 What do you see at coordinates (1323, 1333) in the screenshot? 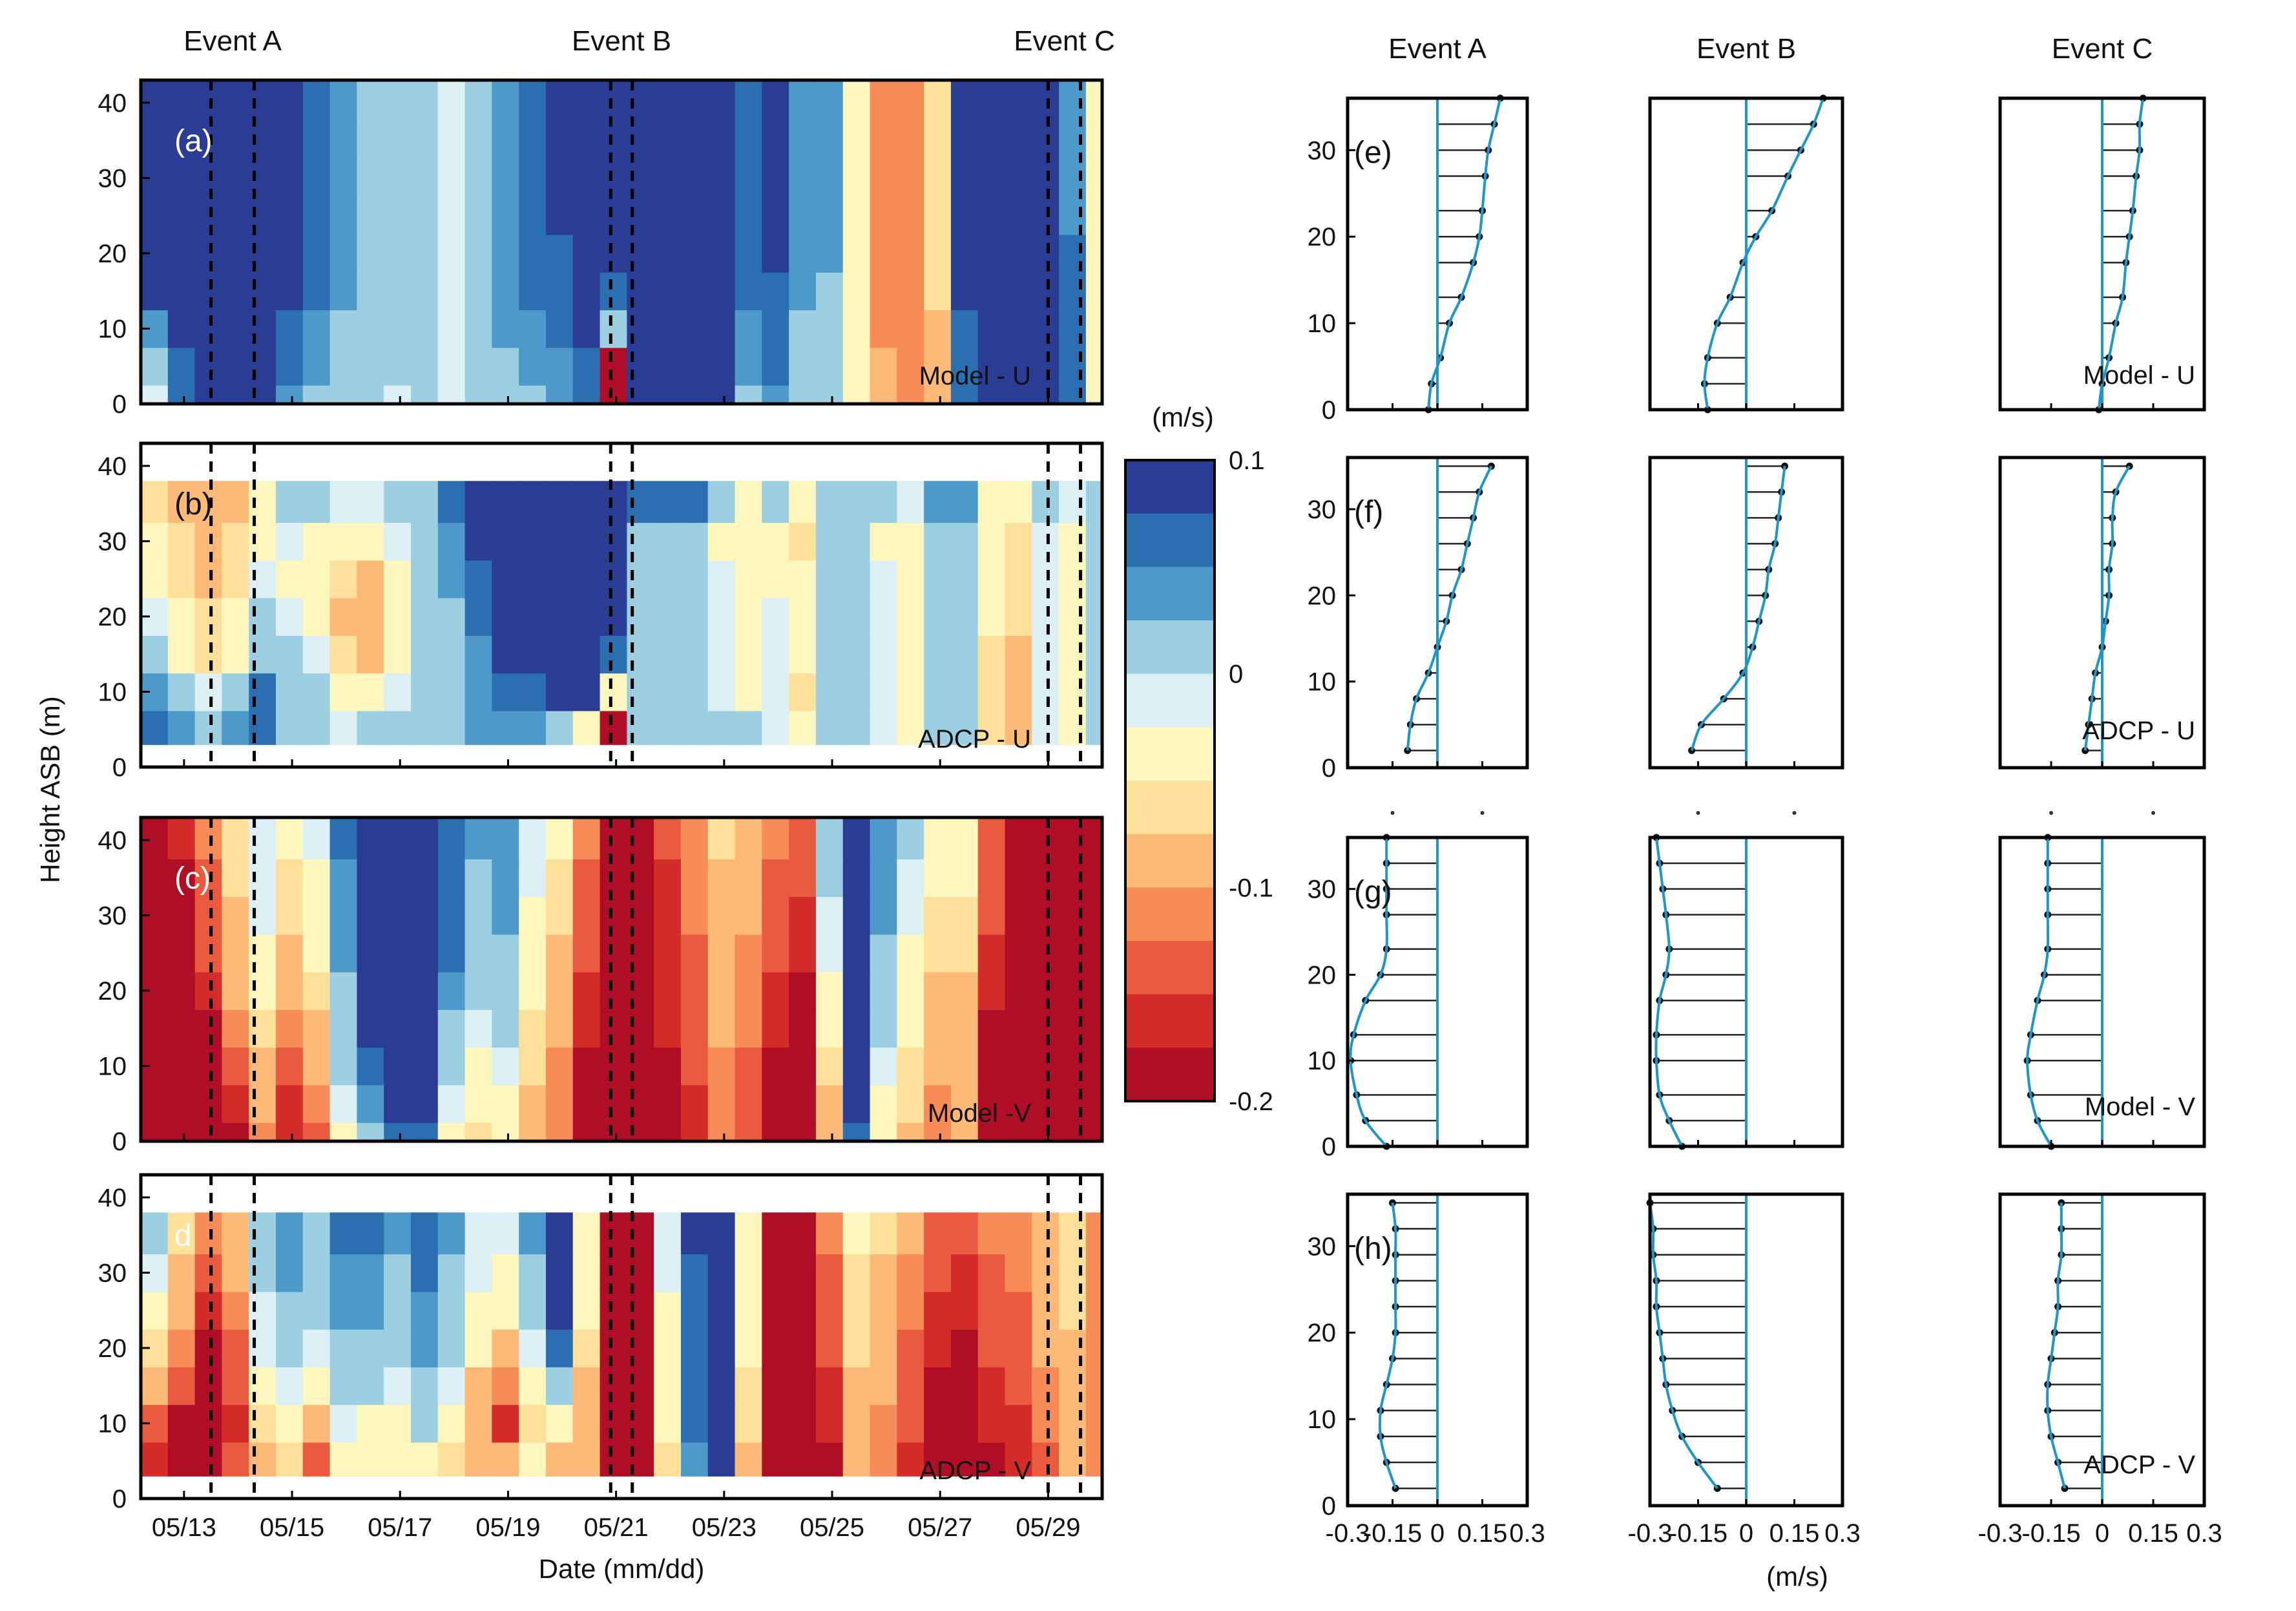
I see `y-tick-label: 20` at bounding box center [1323, 1333].